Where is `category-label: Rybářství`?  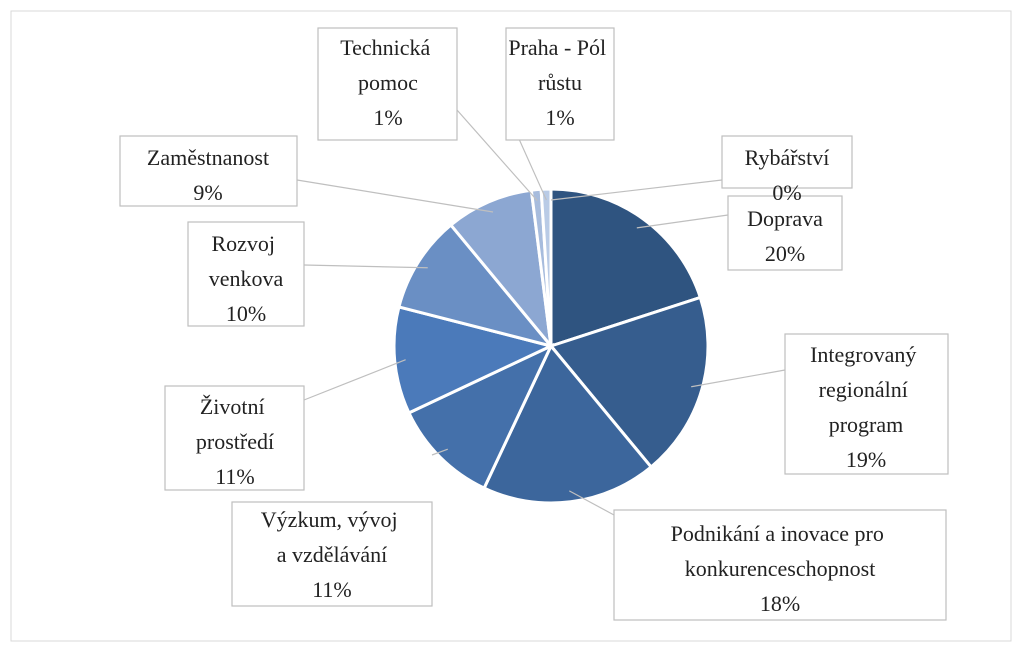 category-label: Rybářství is located at coordinates (787, 157).